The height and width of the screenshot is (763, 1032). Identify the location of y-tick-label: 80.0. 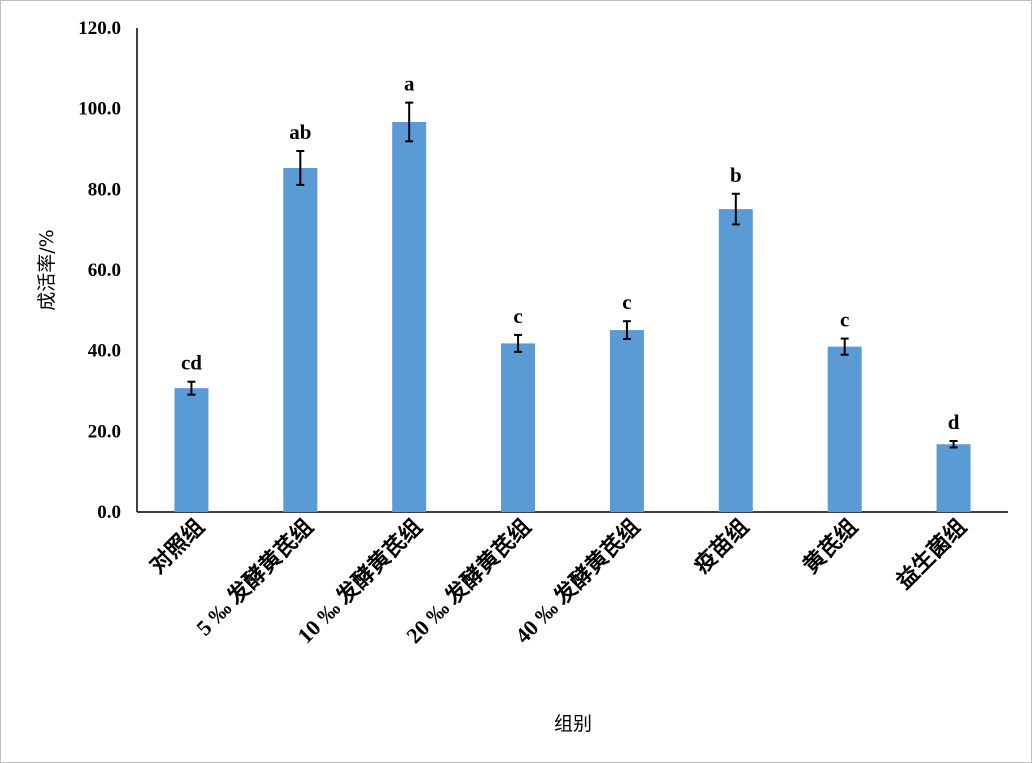
(104, 189).